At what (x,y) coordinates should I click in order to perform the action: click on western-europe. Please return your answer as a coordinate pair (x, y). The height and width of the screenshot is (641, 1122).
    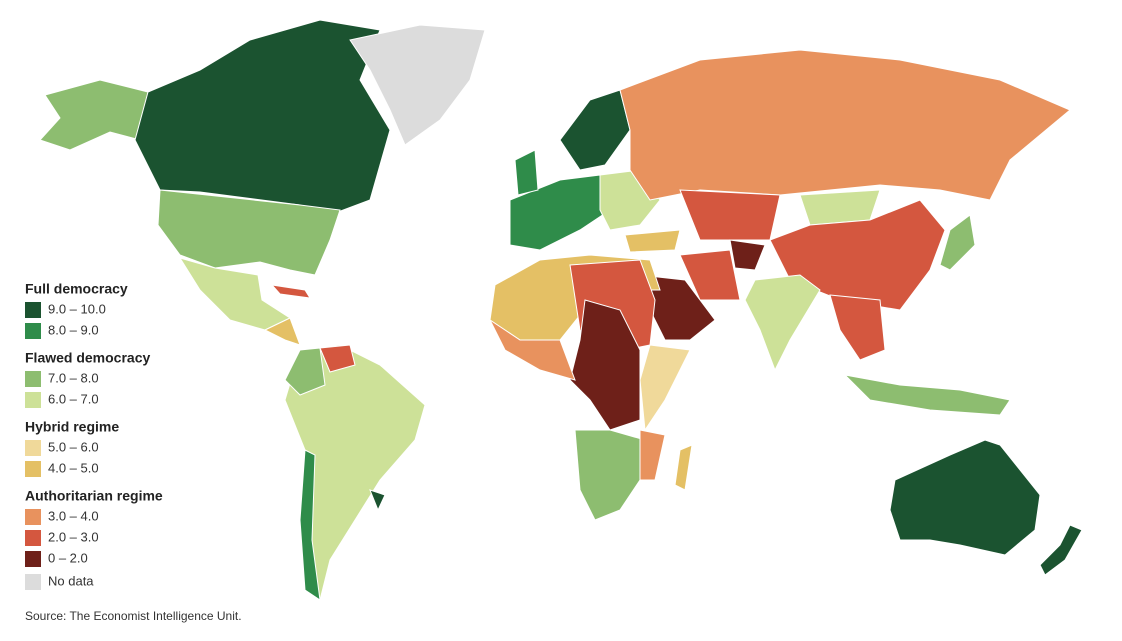
    Looking at the image, I should click on (560, 212).